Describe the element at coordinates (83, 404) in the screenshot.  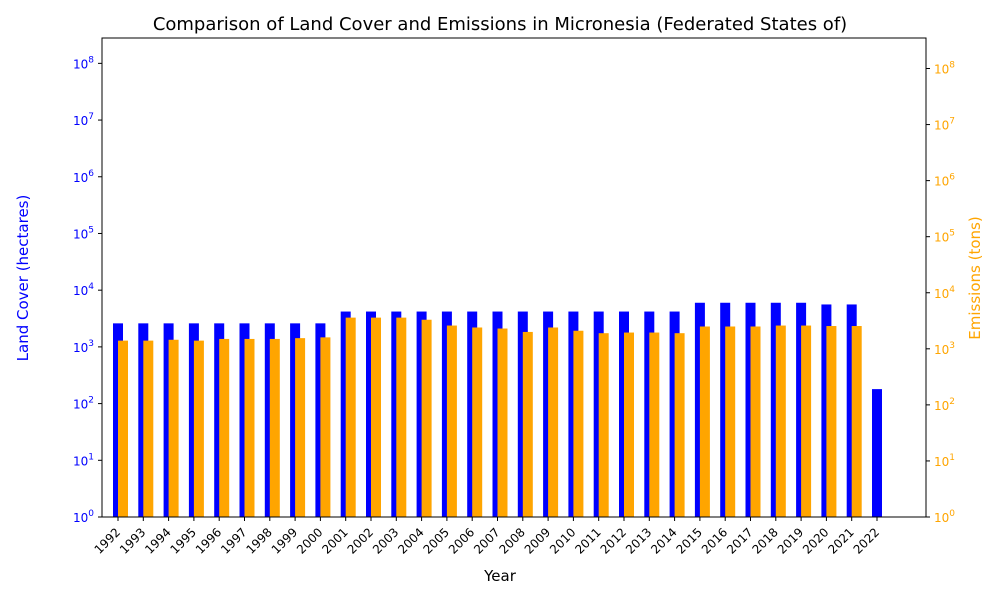
I see `left-y-tick-label: 10²` at that location.